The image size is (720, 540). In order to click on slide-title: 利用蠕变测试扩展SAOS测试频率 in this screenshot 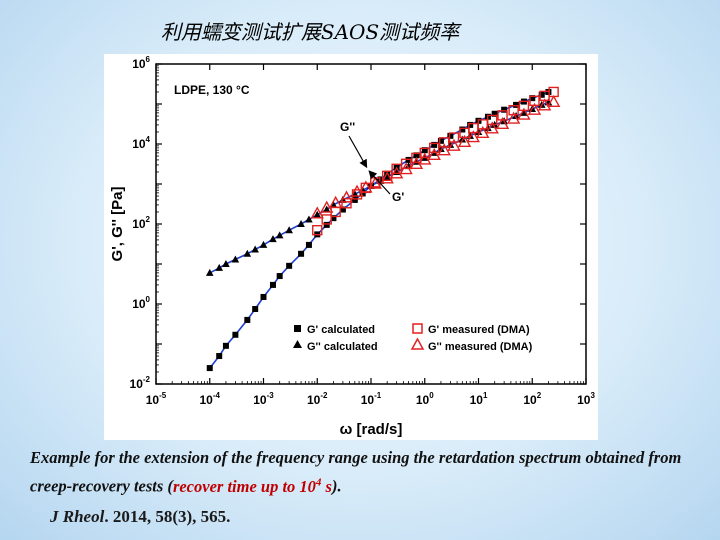, I will do `click(310, 32)`.